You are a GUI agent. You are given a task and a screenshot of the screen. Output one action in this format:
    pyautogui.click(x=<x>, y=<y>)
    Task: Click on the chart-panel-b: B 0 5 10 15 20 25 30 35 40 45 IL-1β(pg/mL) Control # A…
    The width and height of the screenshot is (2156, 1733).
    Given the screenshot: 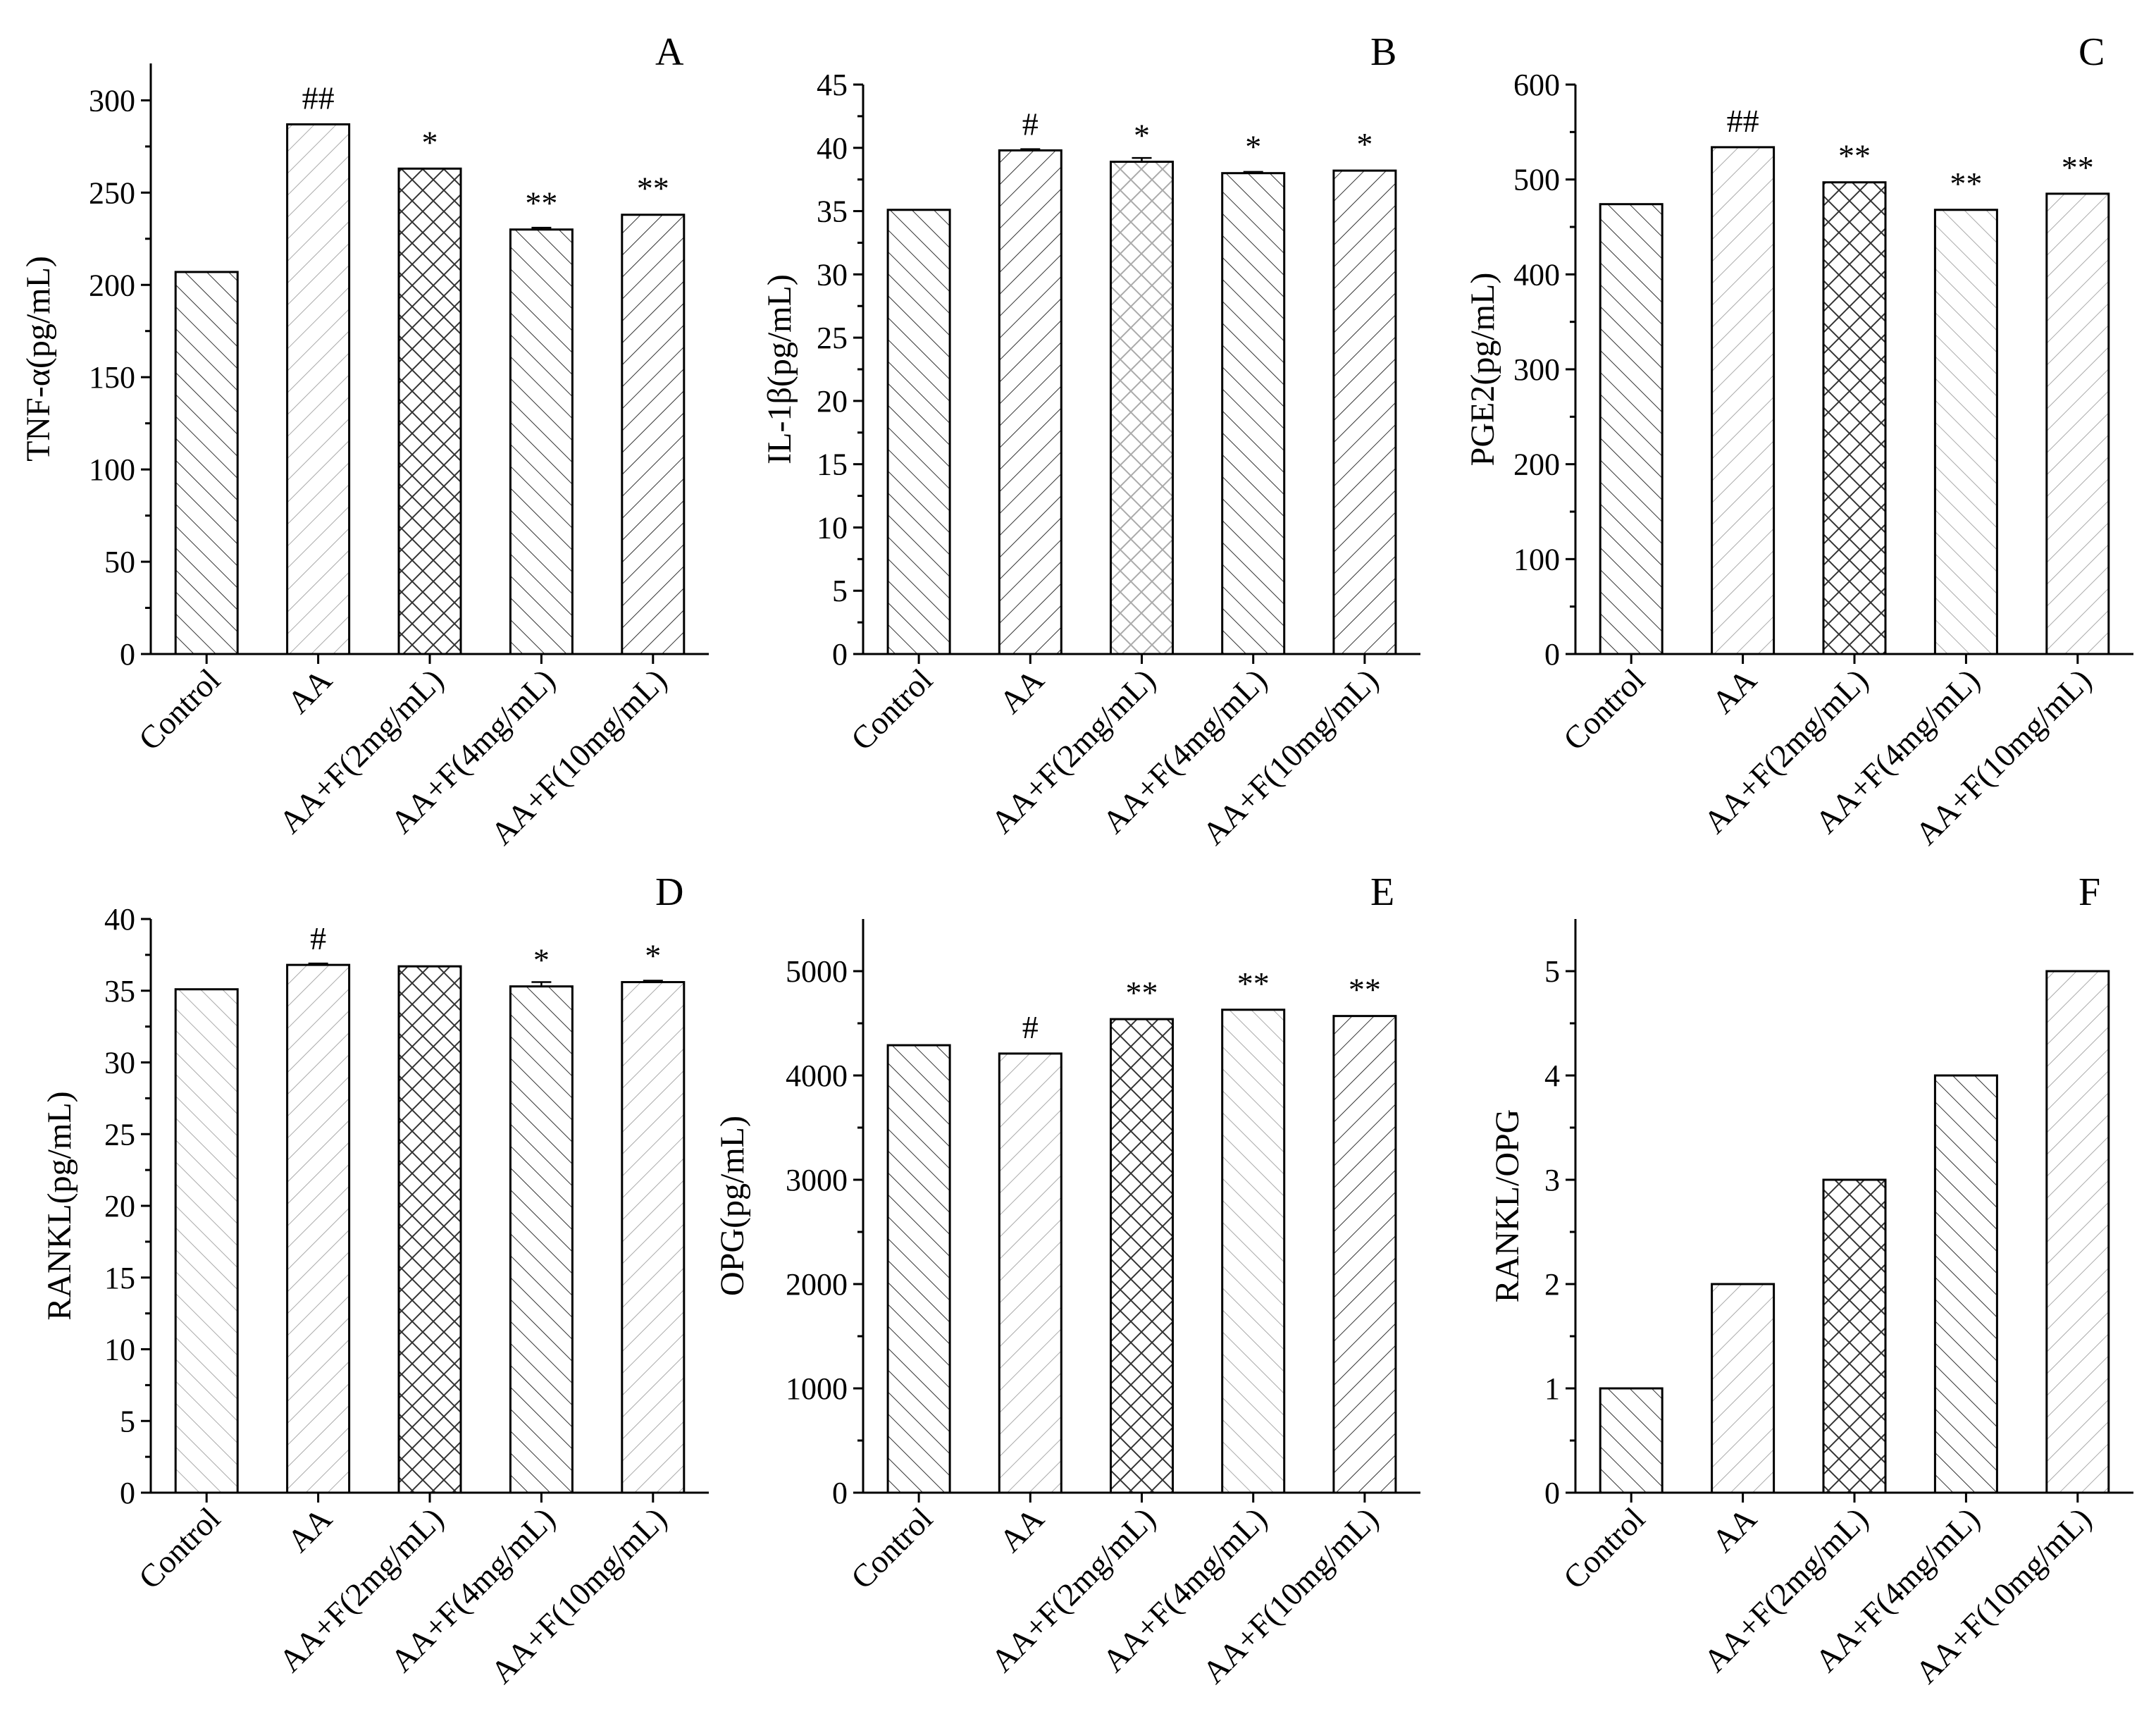 What is the action you would take?
    pyautogui.click(x=1090, y=440)
    